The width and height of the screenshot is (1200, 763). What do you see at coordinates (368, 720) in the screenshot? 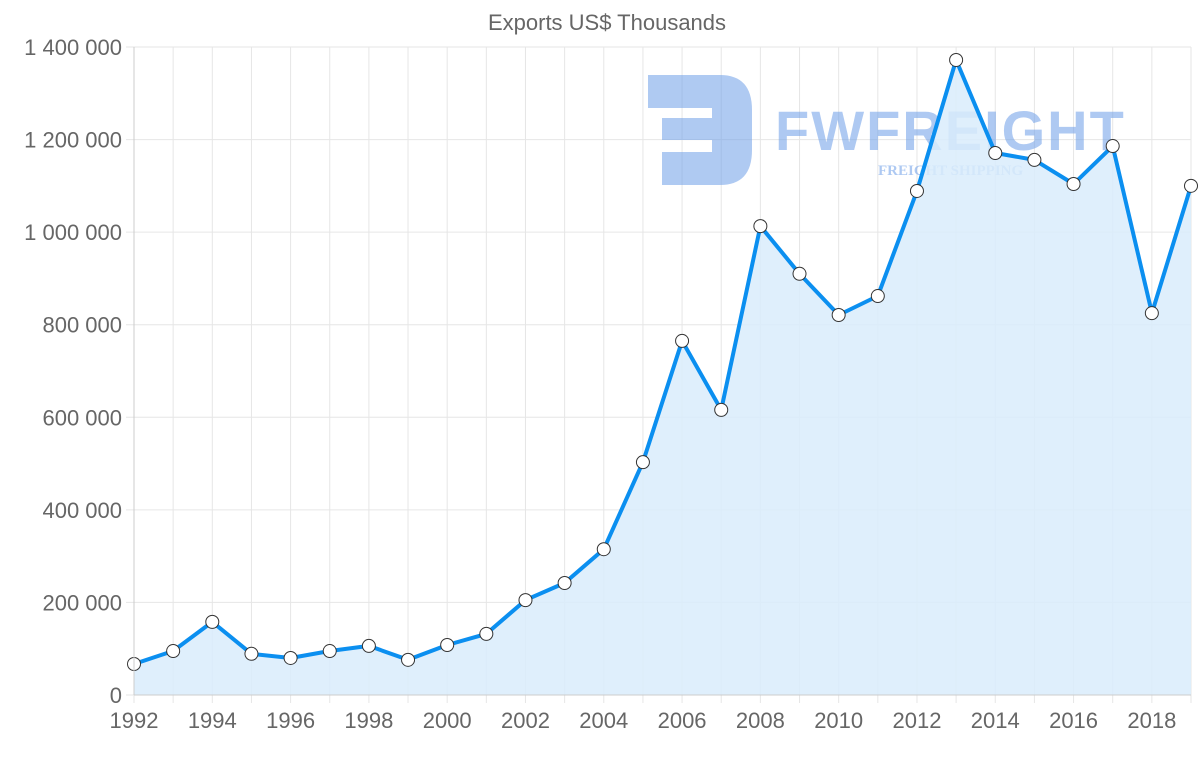
I see `x-tick-label: 1998` at bounding box center [368, 720].